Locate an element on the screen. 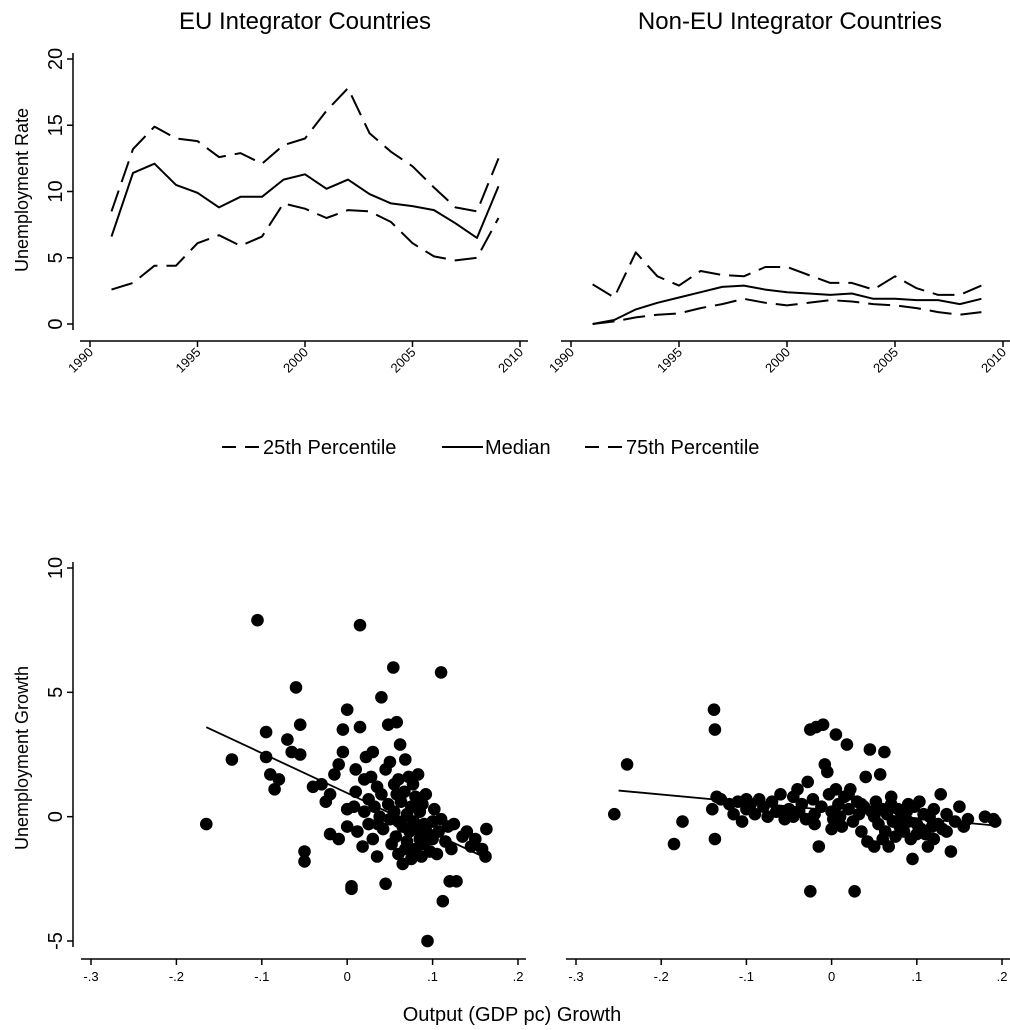 Image resolution: width=1010 pixels, height=1030 pixels. bottom-y-axis-label: Unemployment Growth is located at coordinates (22, 758).